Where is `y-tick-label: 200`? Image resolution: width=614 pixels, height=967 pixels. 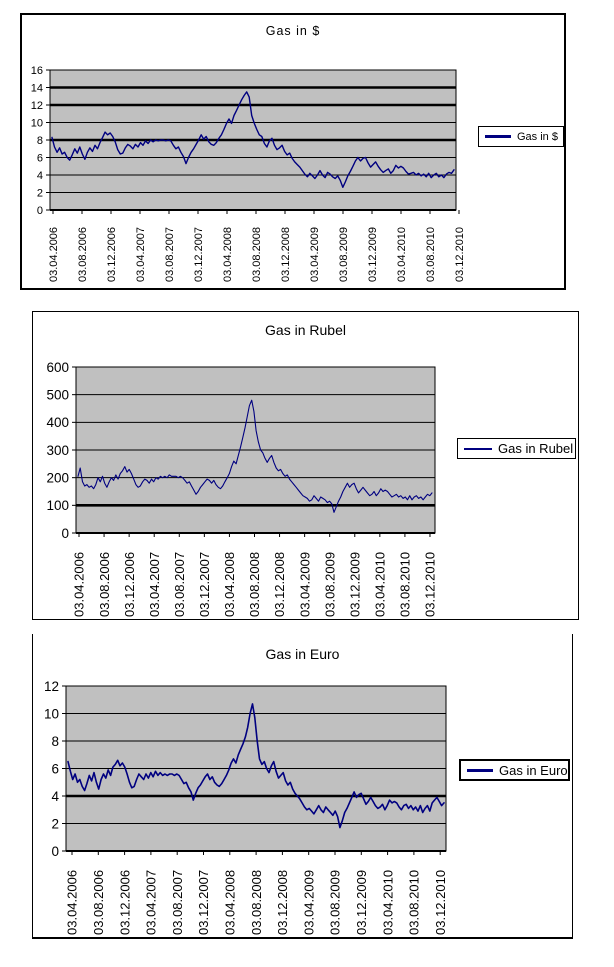
y-tick-label: 200 is located at coordinates (57, 478).